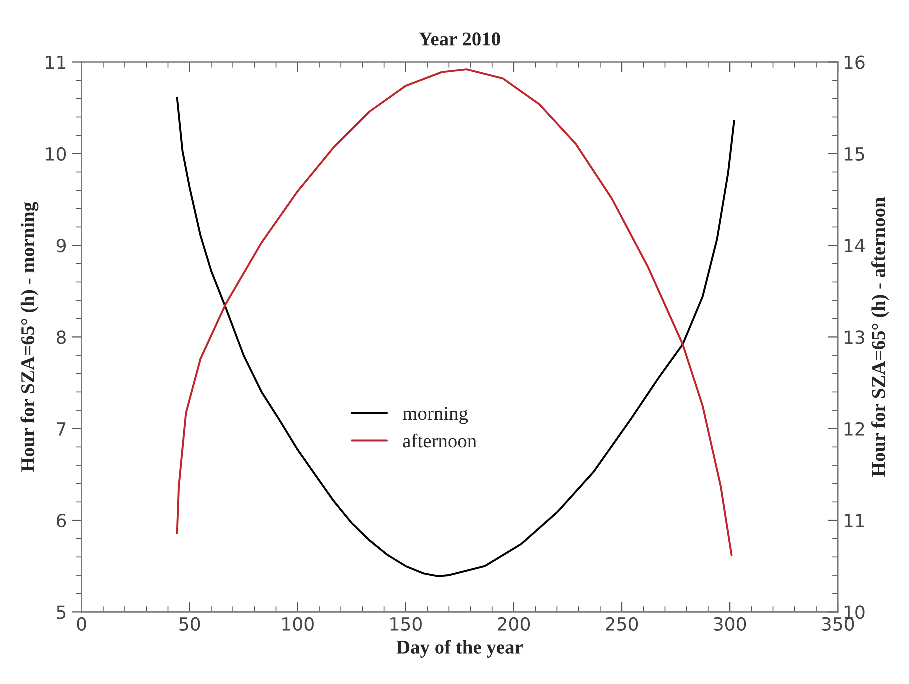 Image resolution: width=909 pixels, height=684 pixels. I want to click on y-axis-title: Hour for SZA=65° (h) - morning, so click(29, 337).